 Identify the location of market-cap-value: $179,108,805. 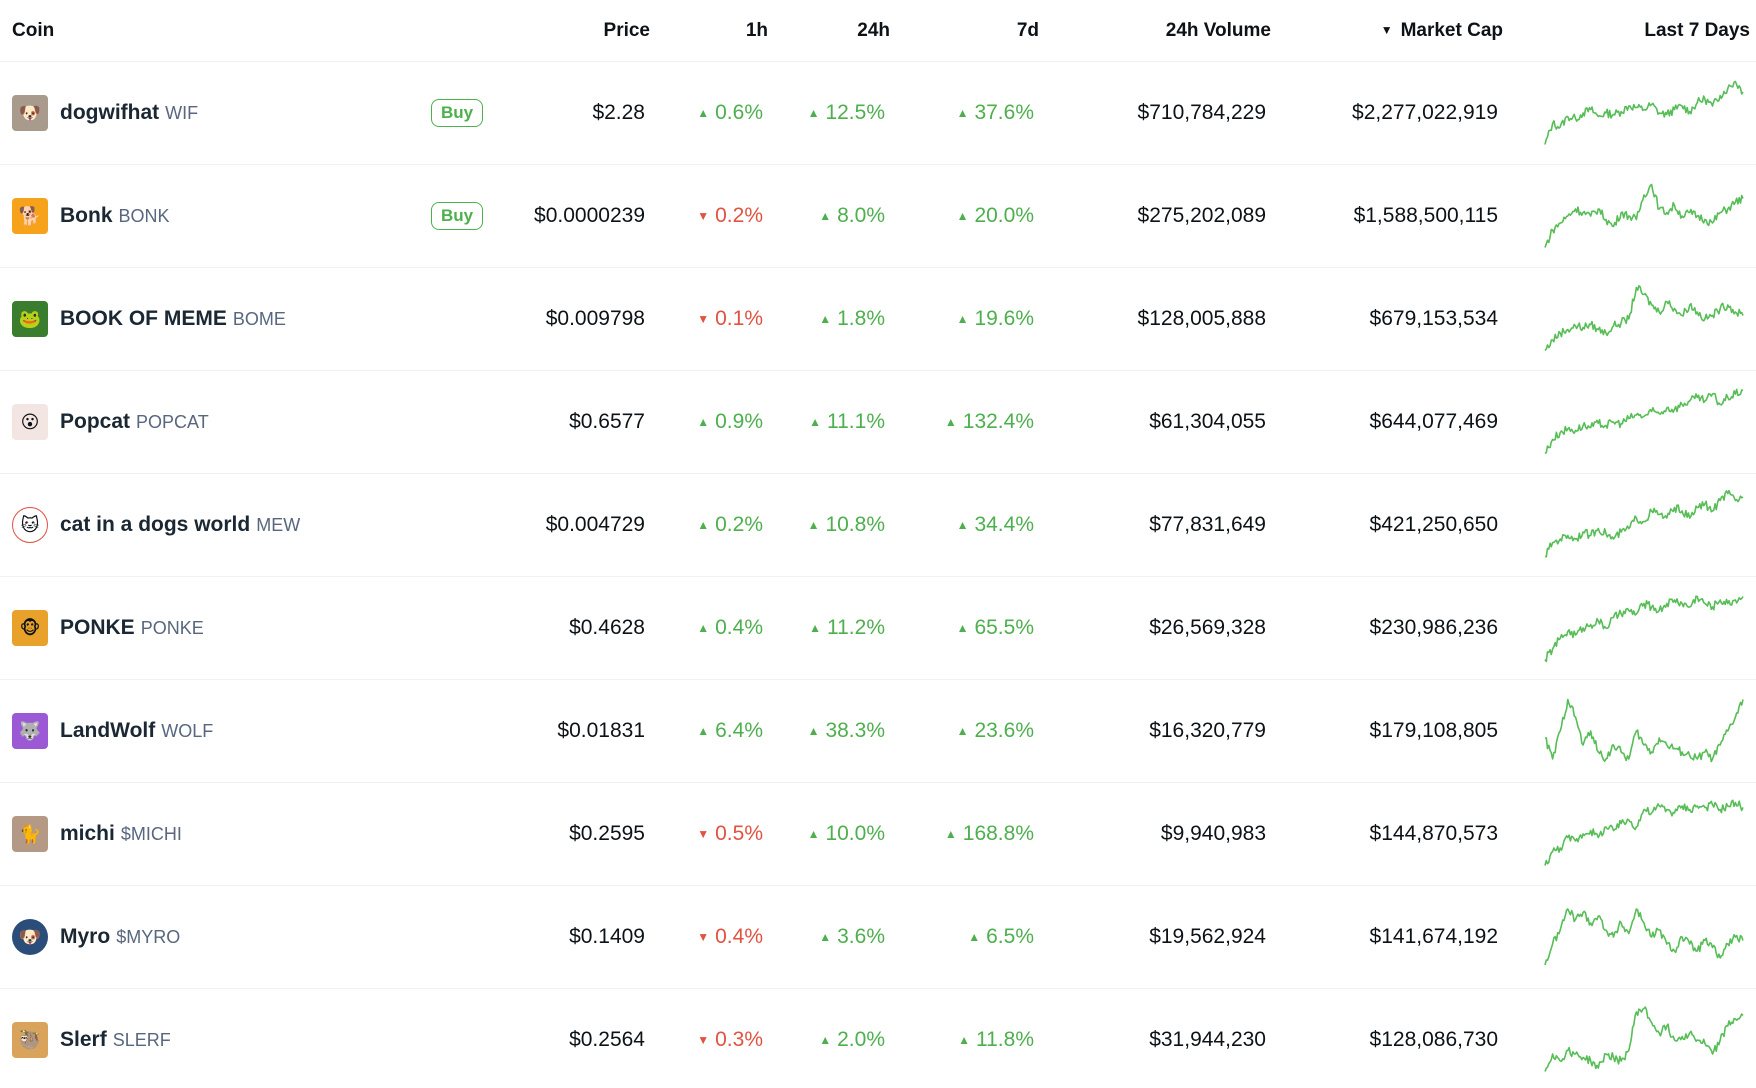
(1433, 730).